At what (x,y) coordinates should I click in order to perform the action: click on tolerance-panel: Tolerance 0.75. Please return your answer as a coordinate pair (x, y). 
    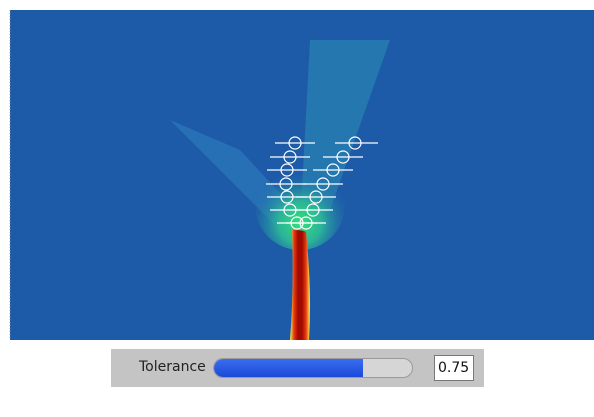
    Looking at the image, I should click on (297, 368).